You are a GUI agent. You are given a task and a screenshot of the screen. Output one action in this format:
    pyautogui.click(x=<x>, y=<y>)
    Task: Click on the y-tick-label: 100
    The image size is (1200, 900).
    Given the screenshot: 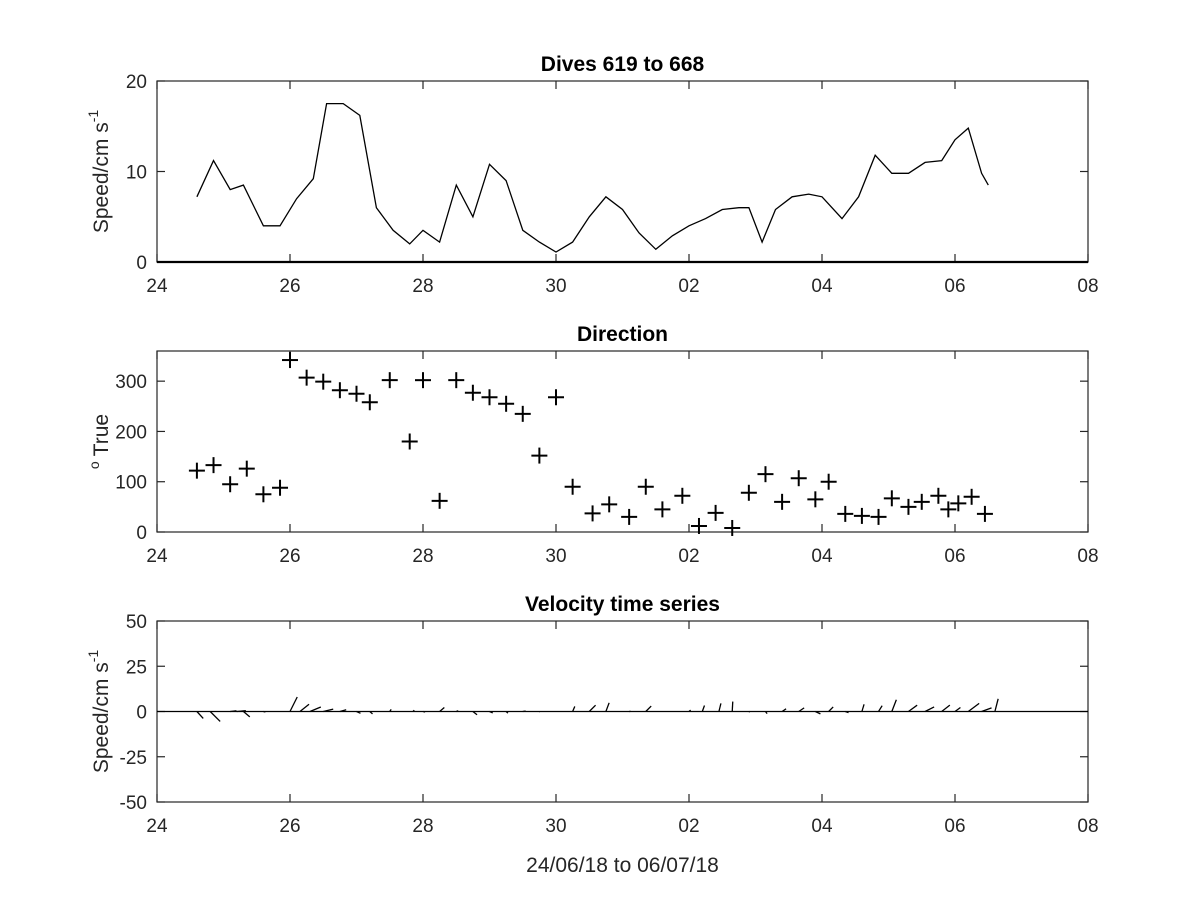 What is the action you would take?
    pyautogui.click(x=131, y=483)
    